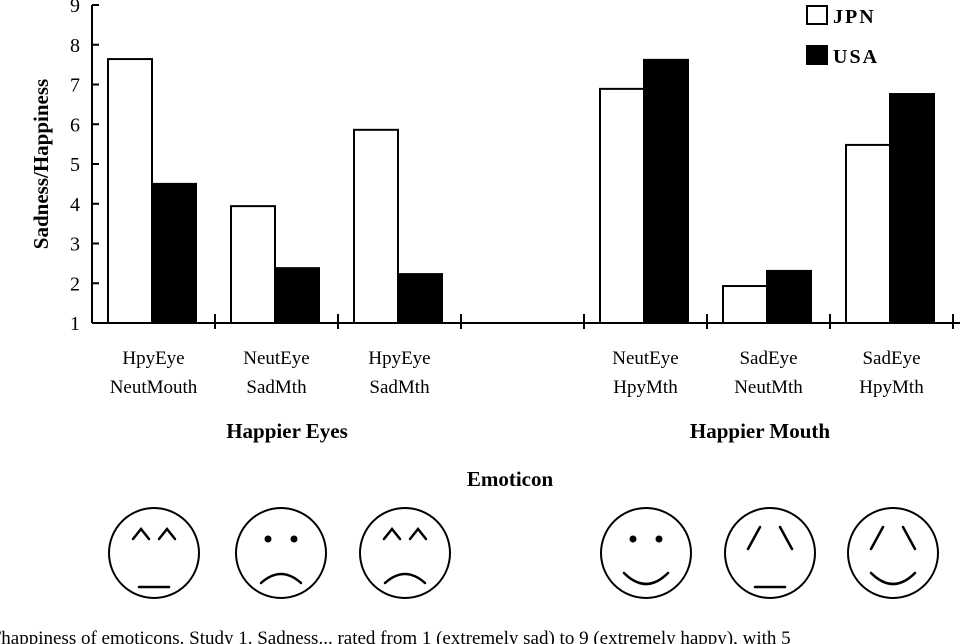 Image resolution: width=960 pixels, height=644 pixels. What do you see at coordinates (75, 86) in the screenshot?
I see `y-tick-label: 7` at bounding box center [75, 86].